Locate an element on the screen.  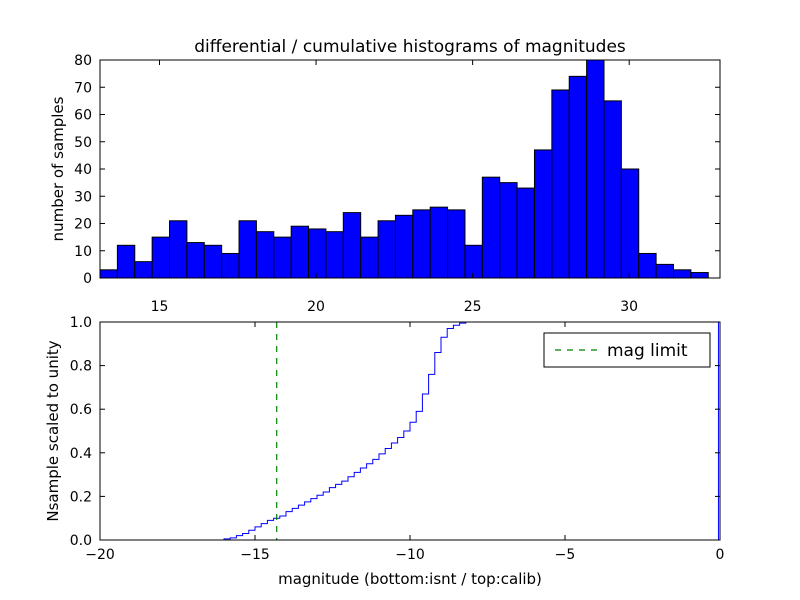
y-tick-label: 0.4 is located at coordinates (81, 454).